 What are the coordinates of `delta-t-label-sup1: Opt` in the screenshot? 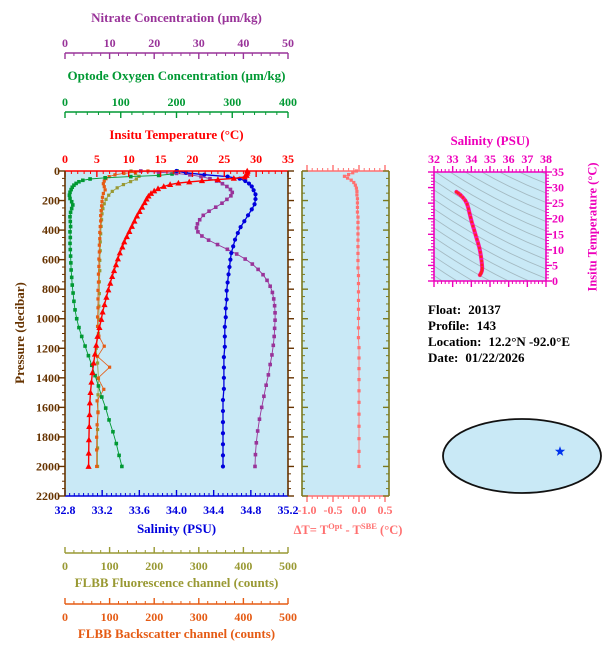 It's located at (335, 526).